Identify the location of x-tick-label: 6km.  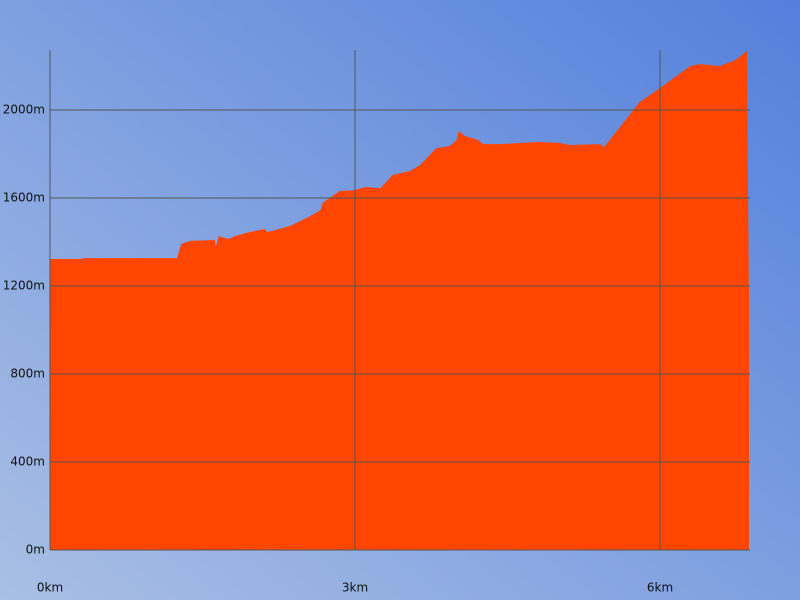
(660, 588).